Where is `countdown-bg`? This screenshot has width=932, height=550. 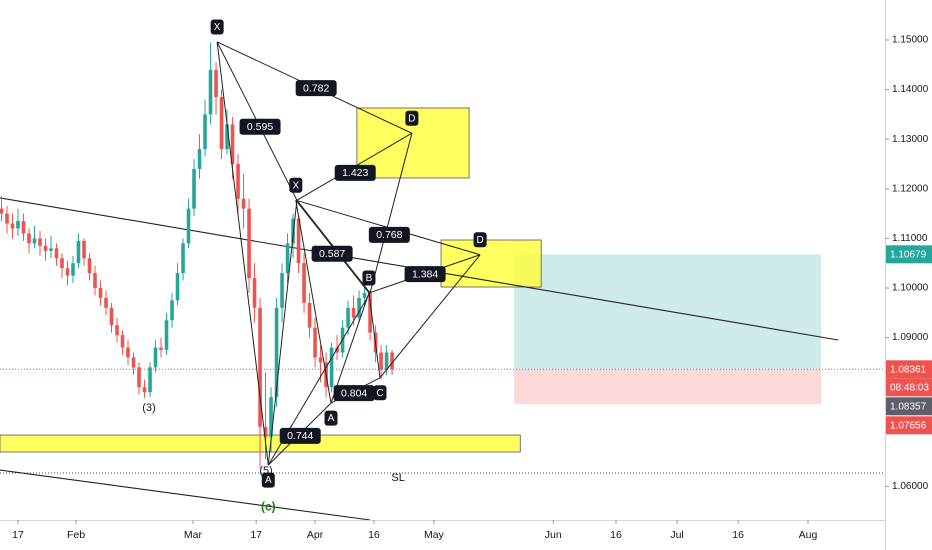
countdown-bg is located at coordinates (909, 387).